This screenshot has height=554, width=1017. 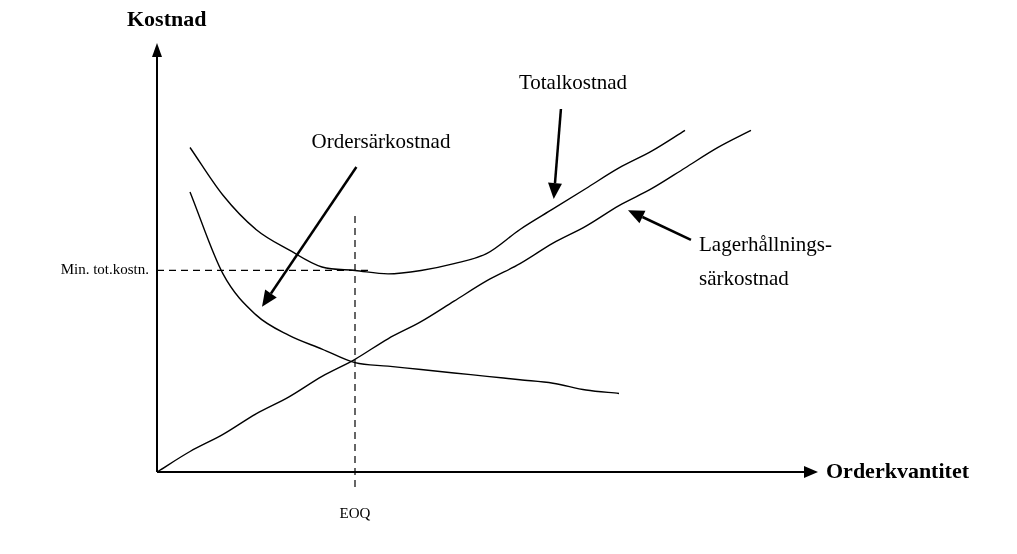 I want to click on text: Totalkostnad, so click(x=573, y=82).